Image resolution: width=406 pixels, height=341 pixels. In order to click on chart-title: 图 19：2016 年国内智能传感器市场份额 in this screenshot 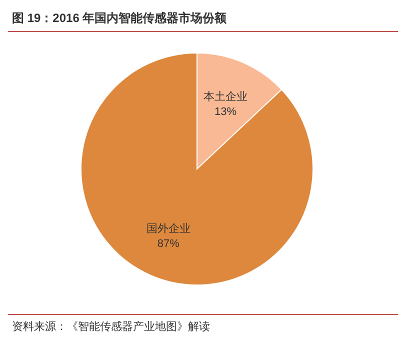, I will do `click(119, 18)`.